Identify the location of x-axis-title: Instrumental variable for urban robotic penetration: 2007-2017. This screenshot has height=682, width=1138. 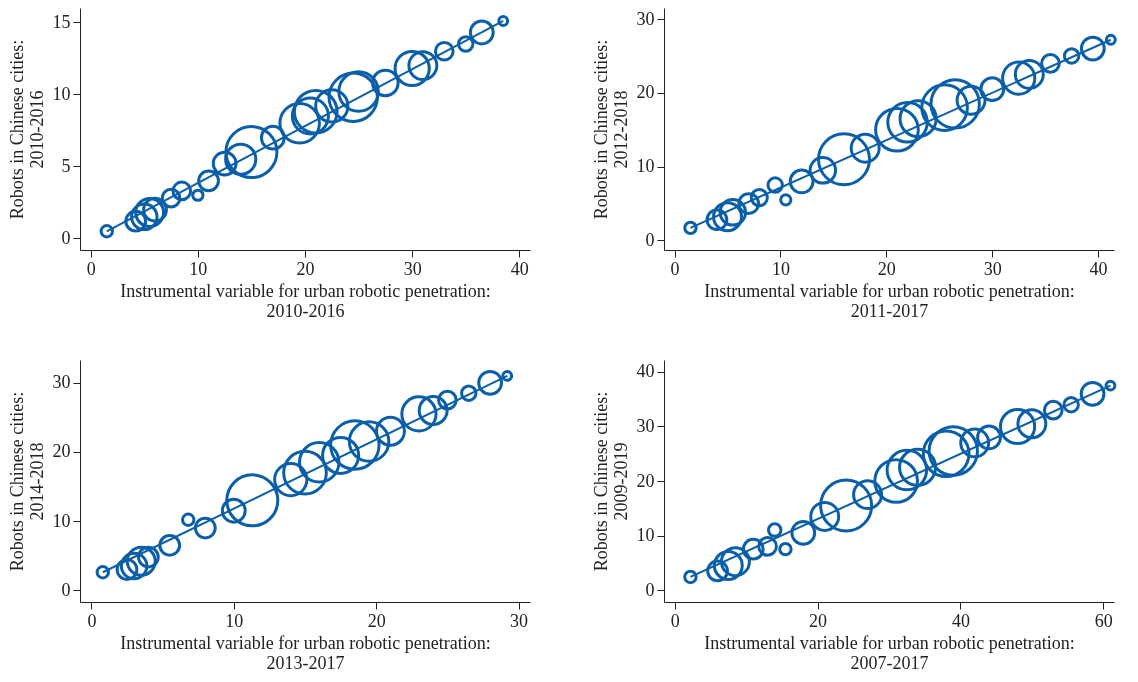
(889, 652).